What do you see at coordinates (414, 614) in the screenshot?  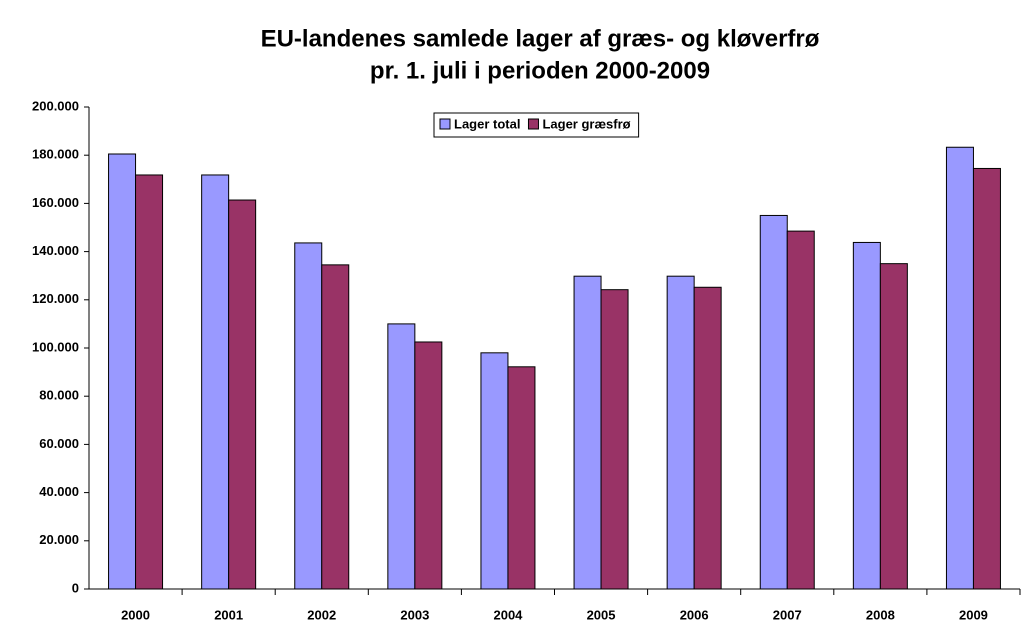 I see `x-tick-label: 2003` at bounding box center [414, 614].